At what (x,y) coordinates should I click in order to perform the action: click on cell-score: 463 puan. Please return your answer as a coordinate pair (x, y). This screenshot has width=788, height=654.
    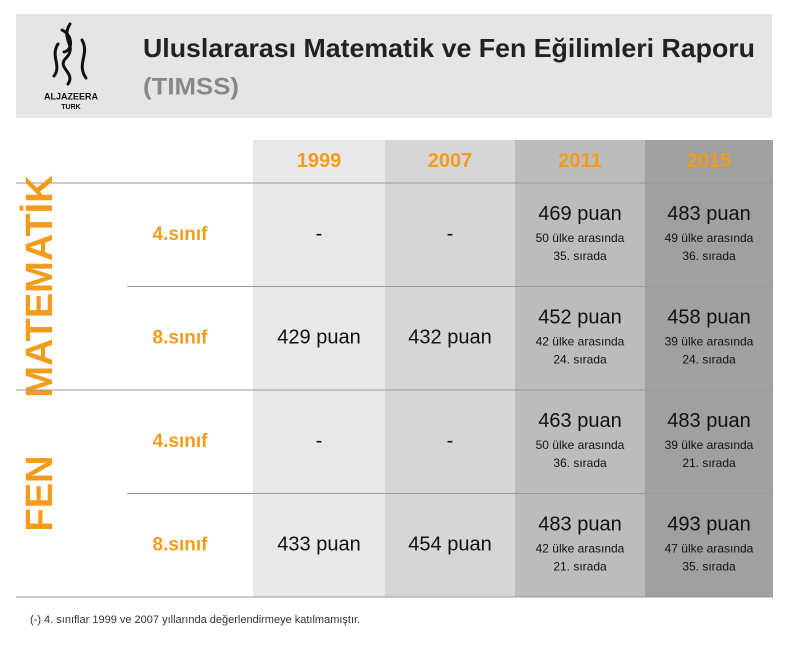
    Looking at the image, I should click on (579, 421).